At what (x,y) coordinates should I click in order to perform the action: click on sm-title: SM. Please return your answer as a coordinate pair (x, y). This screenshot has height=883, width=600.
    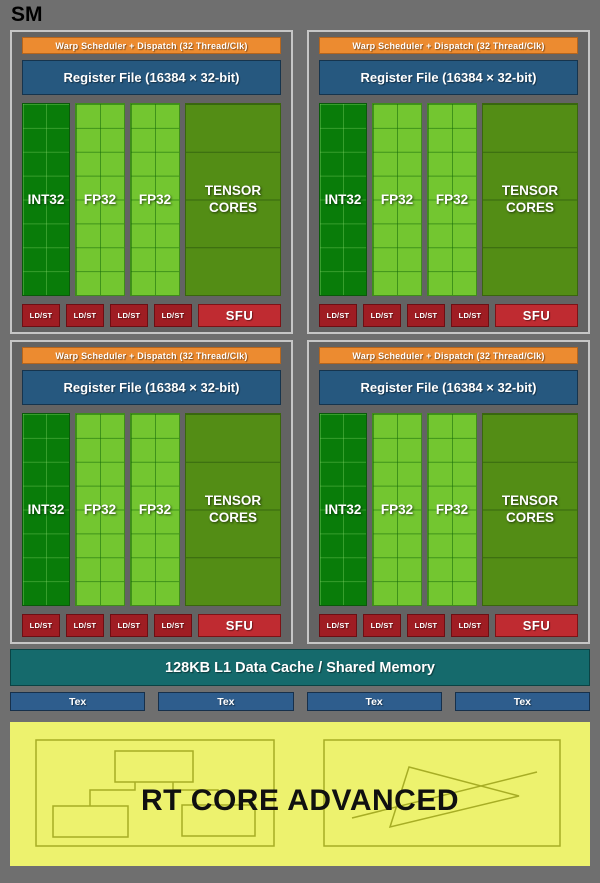
    Looking at the image, I should click on (27, 14).